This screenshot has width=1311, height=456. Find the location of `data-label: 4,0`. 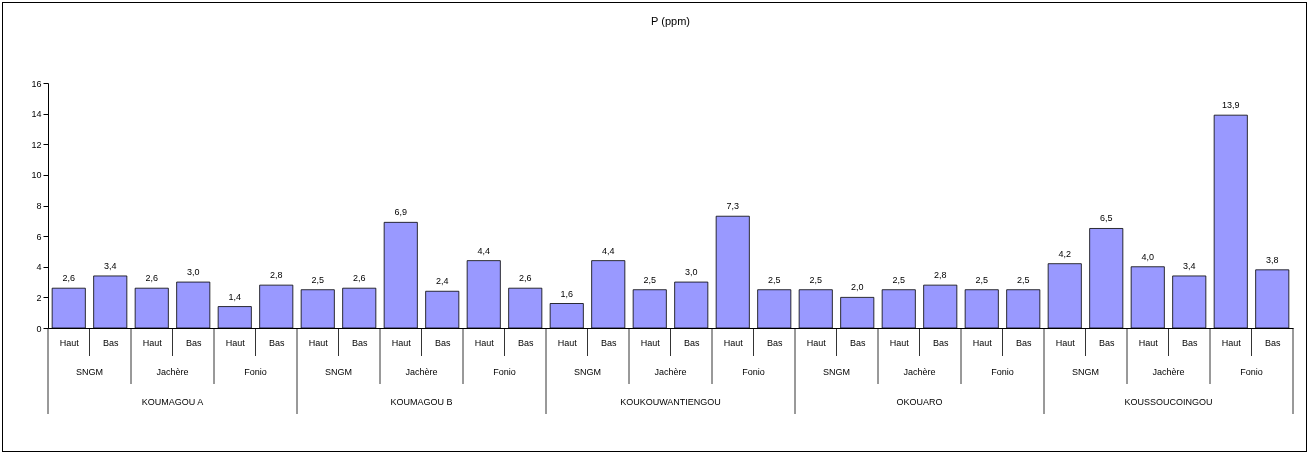

data-label: 4,0 is located at coordinates (1148, 256).